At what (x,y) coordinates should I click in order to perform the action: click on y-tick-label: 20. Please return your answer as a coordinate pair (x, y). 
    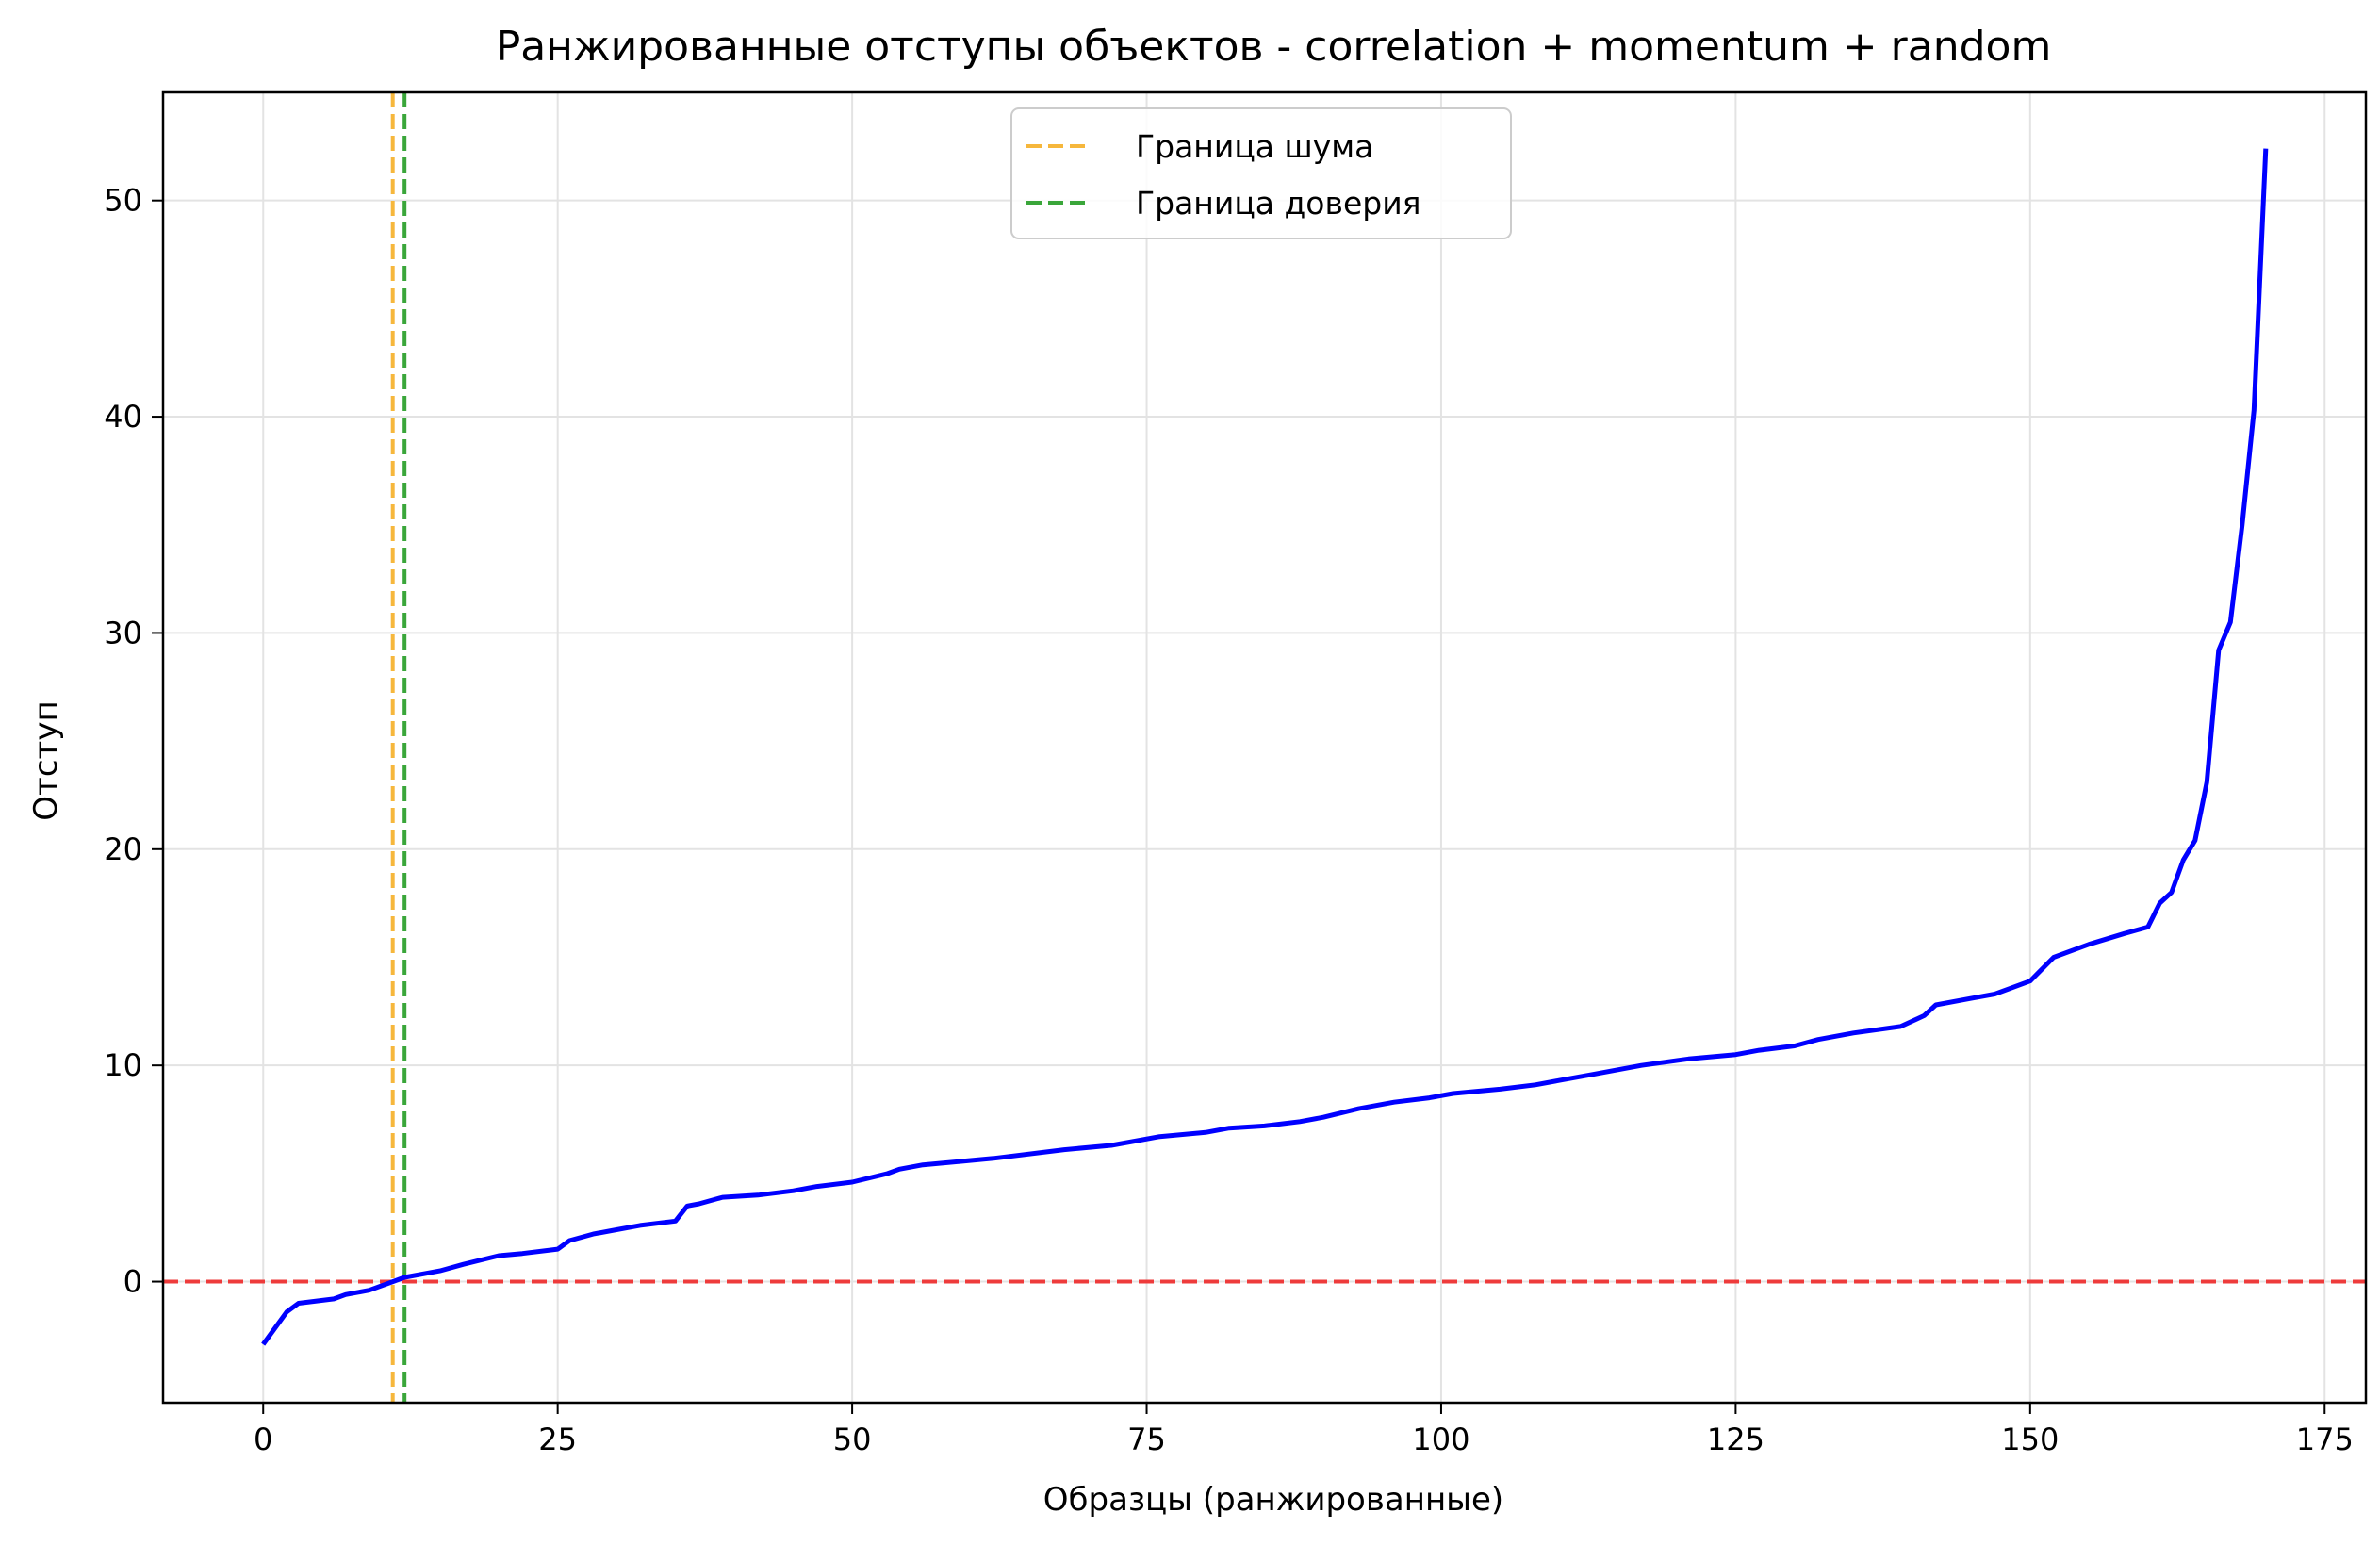
    Looking at the image, I should click on (123, 849).